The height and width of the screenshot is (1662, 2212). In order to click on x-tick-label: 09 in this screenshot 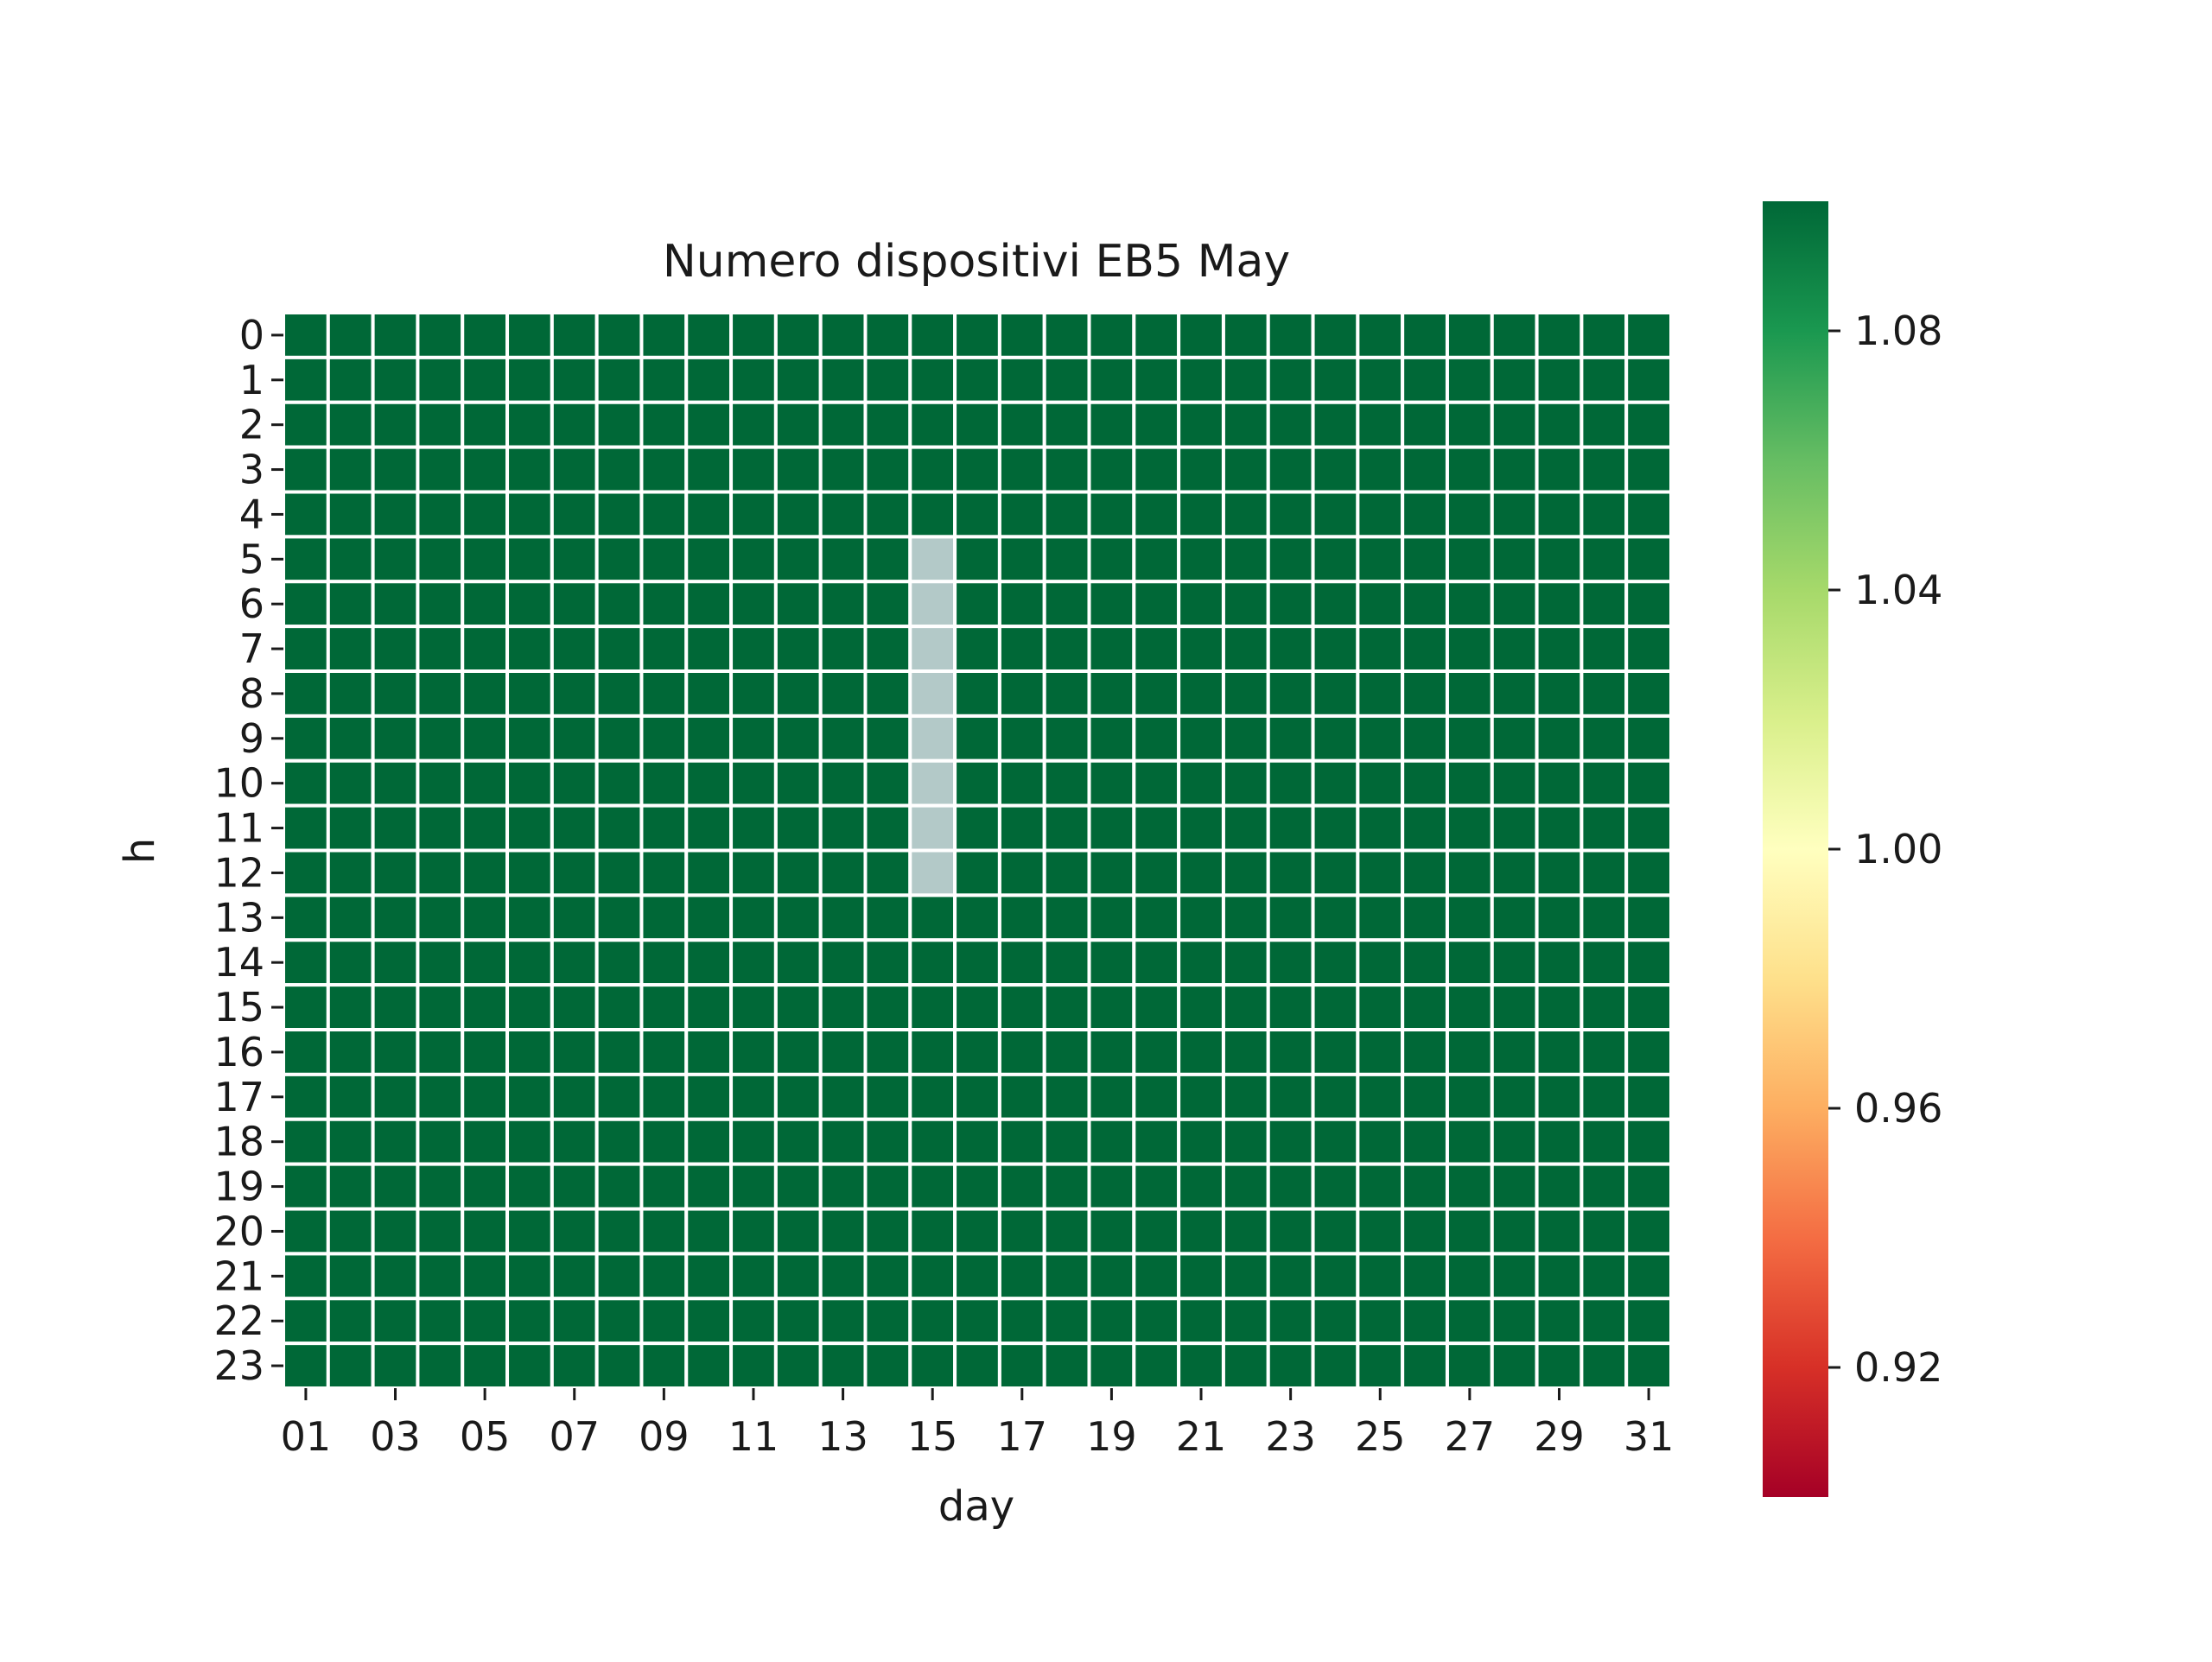, I will do `click(664, 1436)`.